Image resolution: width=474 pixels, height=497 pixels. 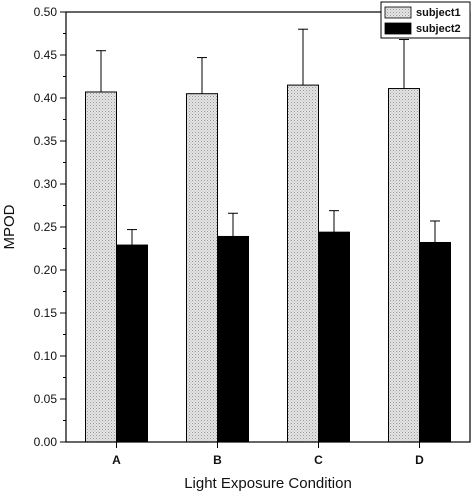 What do you see at coordinates (46, 12) in the screenshot?
I see `y-tick-label: 0.50` at bounding box center [46, 12].